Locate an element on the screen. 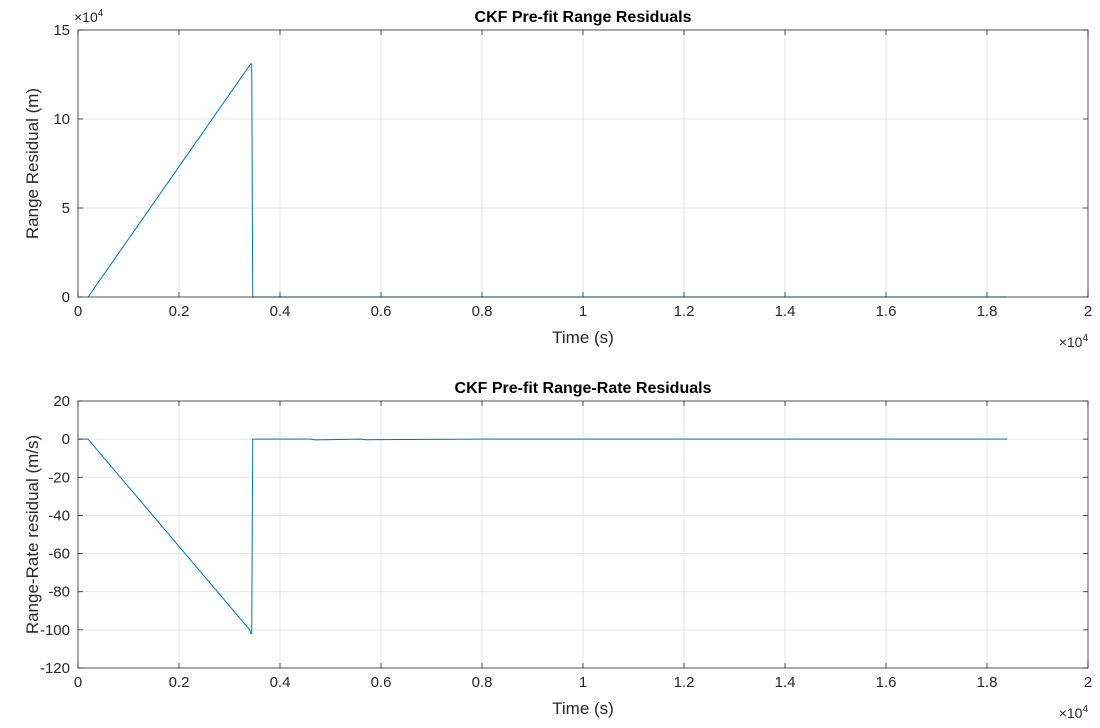 The width and height of the screenshot is (1100, 728). y-axis-label: Range Residual (m) is located at coordinates (32, 163).